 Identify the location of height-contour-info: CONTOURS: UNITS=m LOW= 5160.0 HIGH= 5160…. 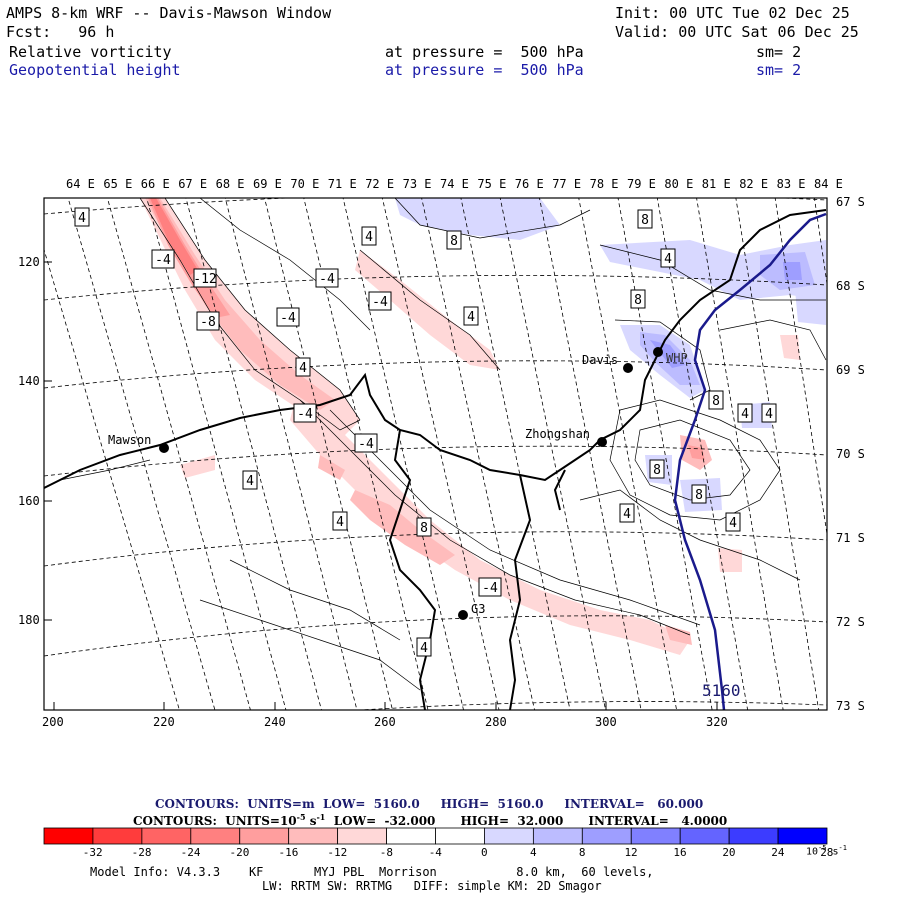
(429, 804).